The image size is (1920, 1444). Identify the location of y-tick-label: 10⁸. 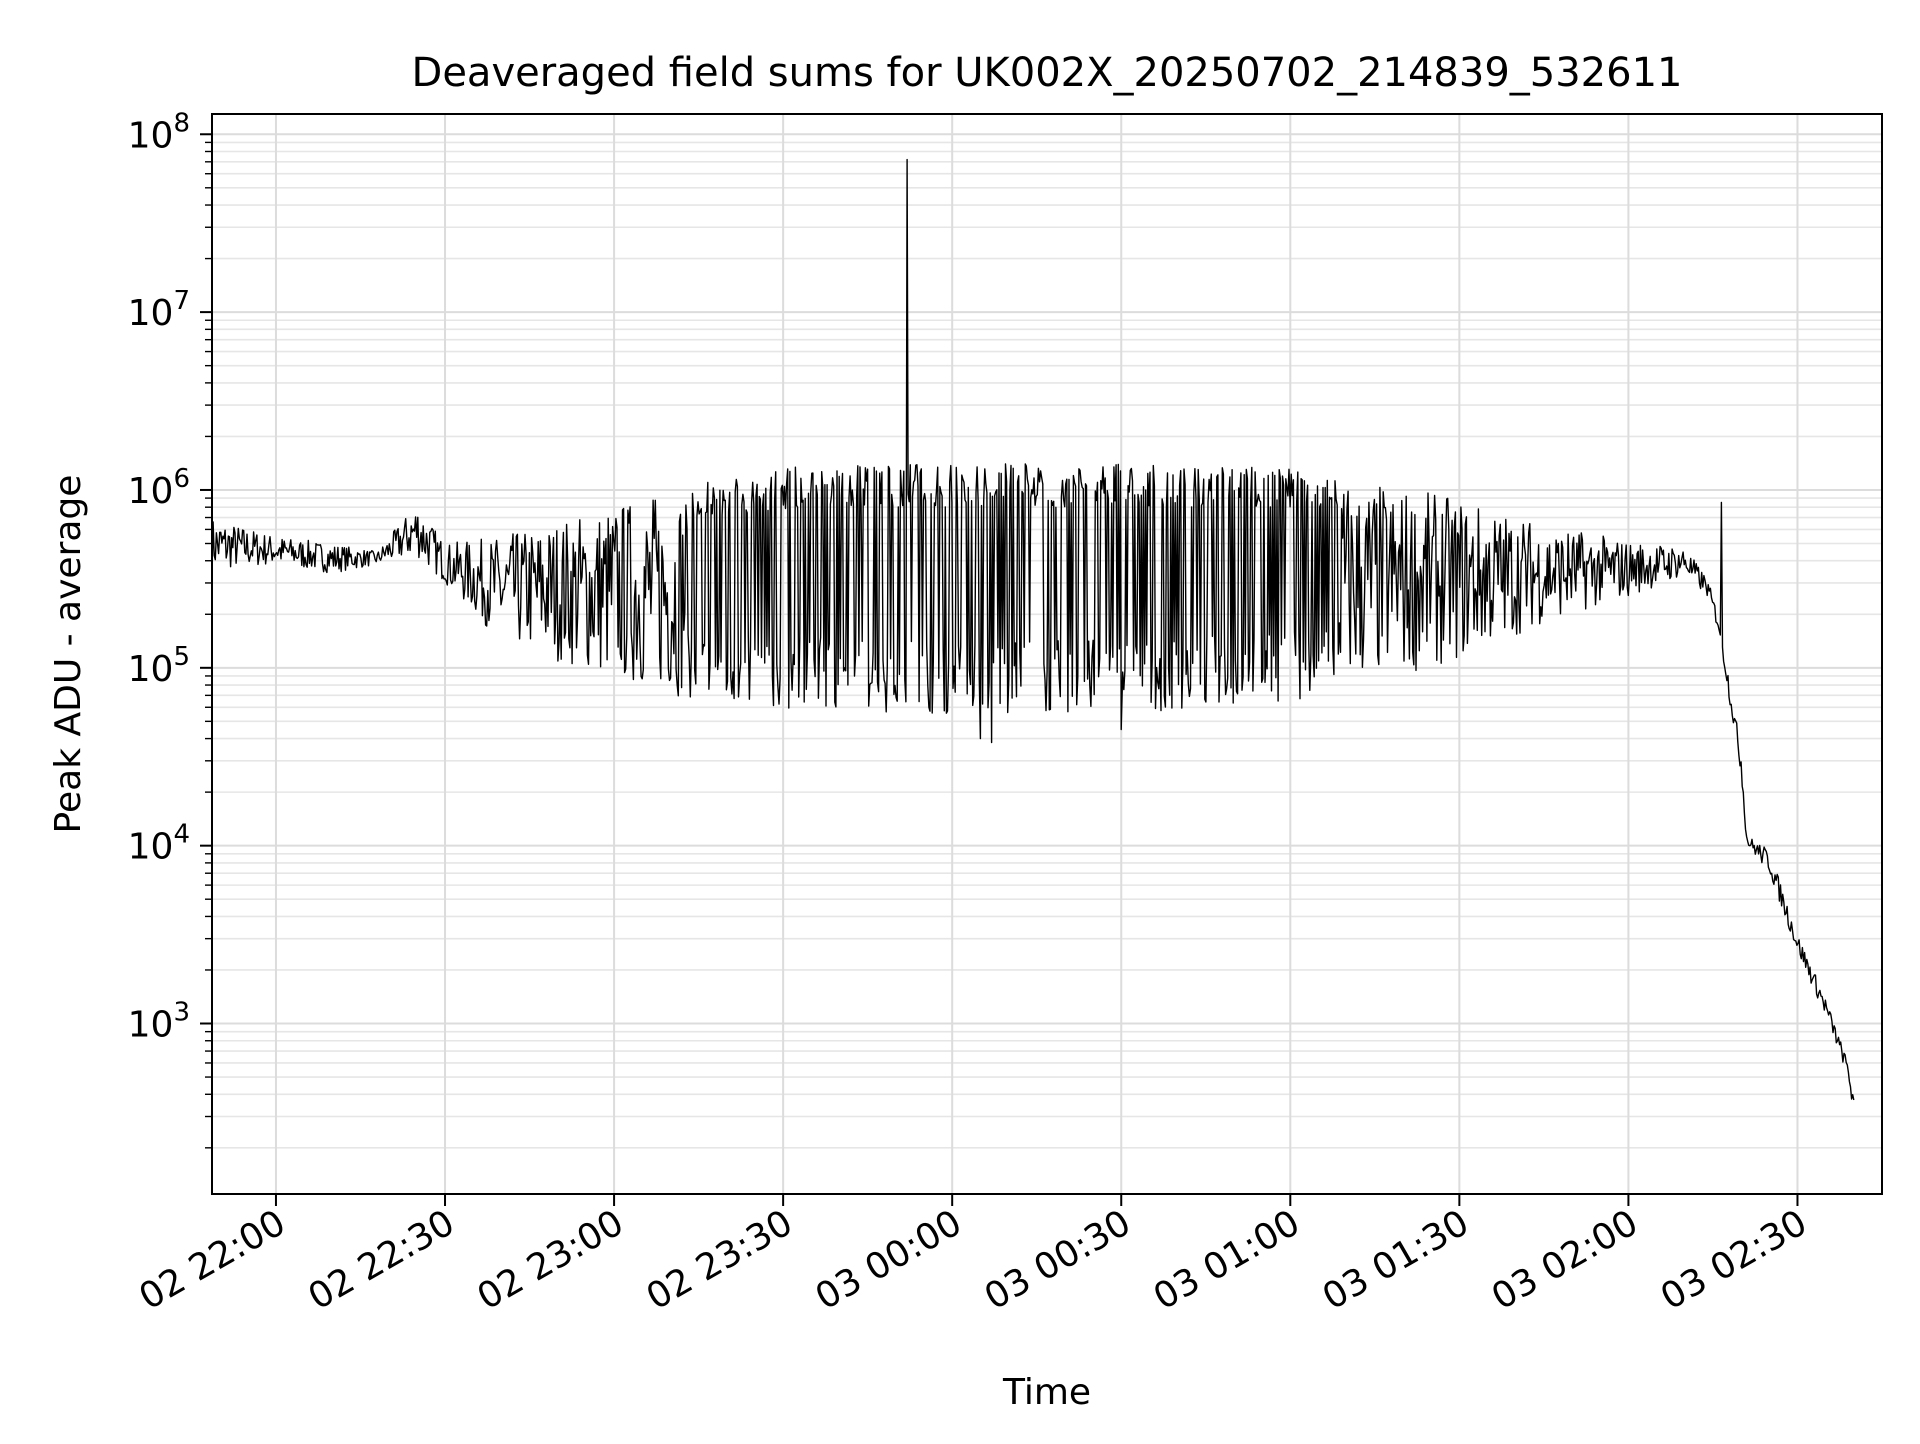
(159, 132).